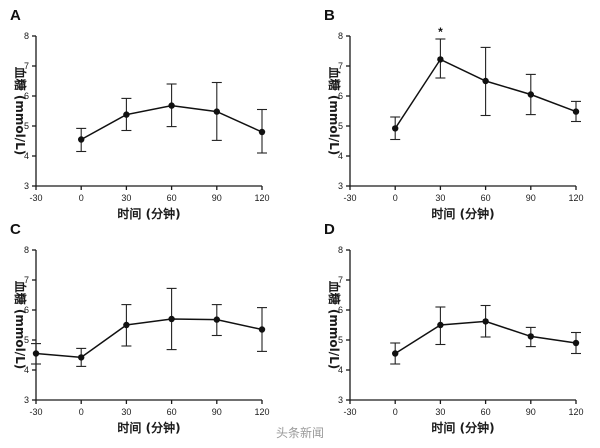  I want to click on panel-letter: B, so click(329, 15).